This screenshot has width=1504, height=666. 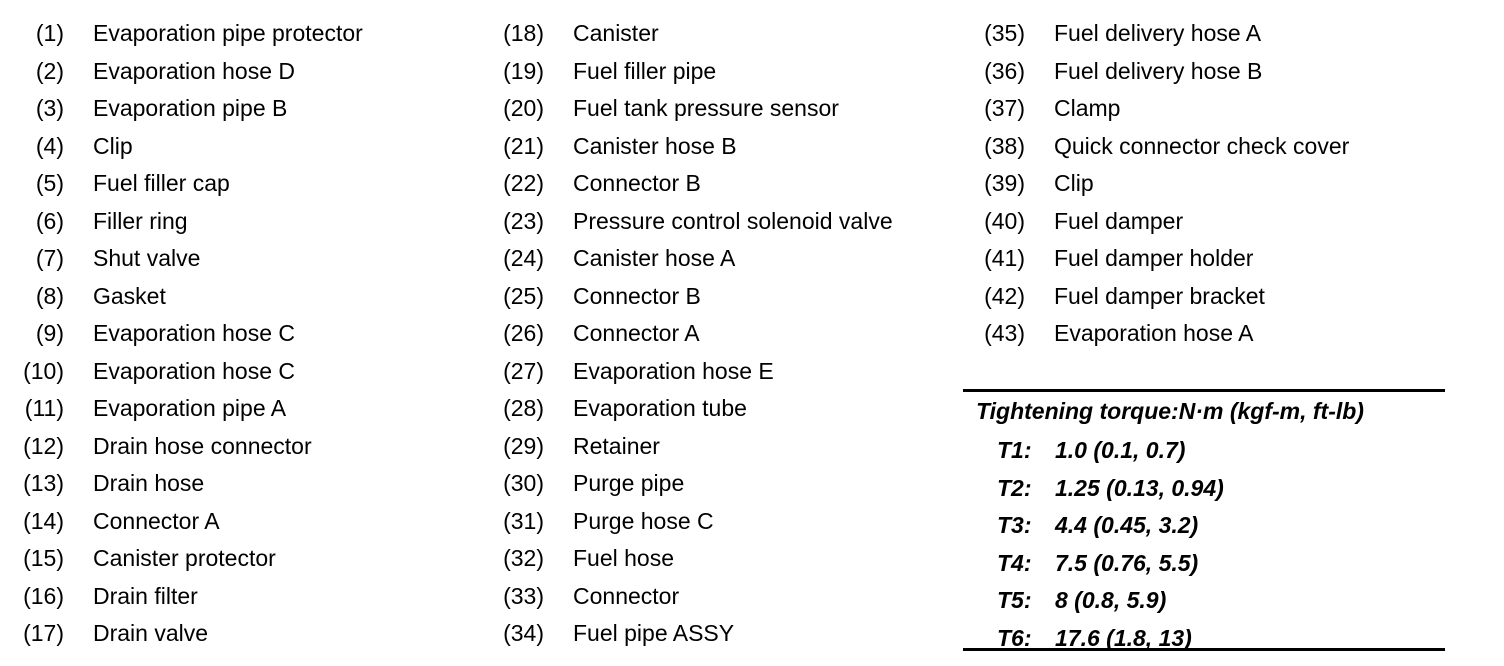 I want to click on torque-key: T3:, so click(x=1014, y=525).